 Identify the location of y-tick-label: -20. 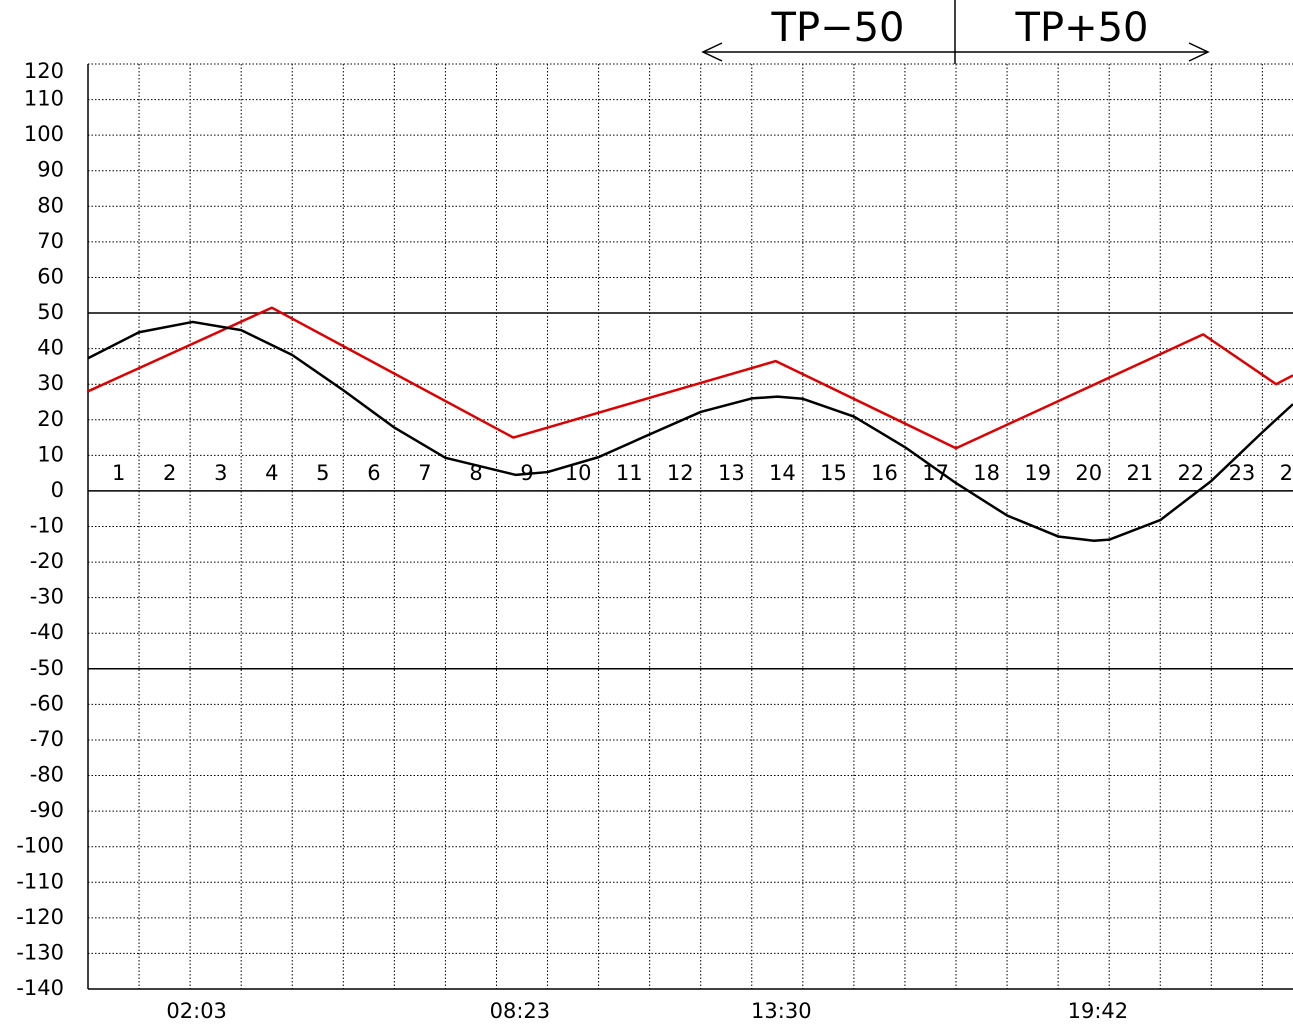
(47, 561).